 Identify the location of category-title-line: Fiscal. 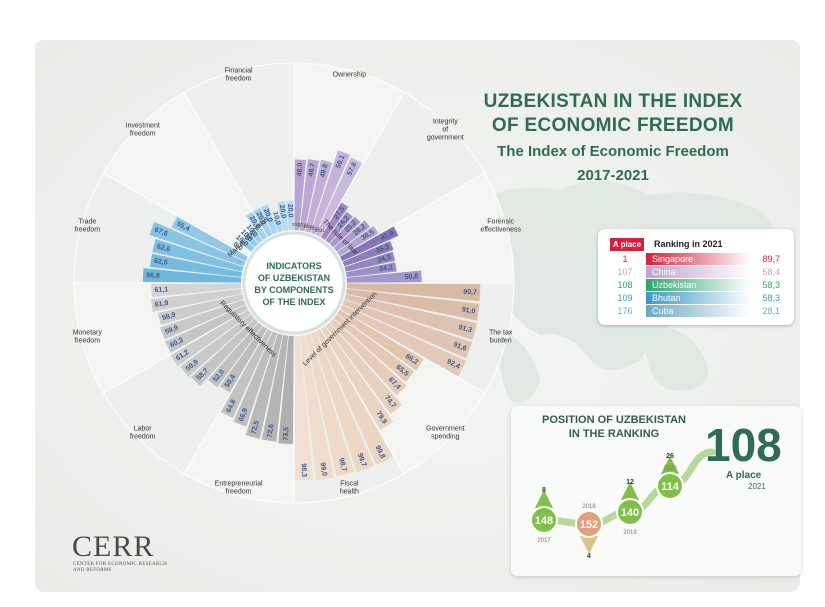
(349, 484).